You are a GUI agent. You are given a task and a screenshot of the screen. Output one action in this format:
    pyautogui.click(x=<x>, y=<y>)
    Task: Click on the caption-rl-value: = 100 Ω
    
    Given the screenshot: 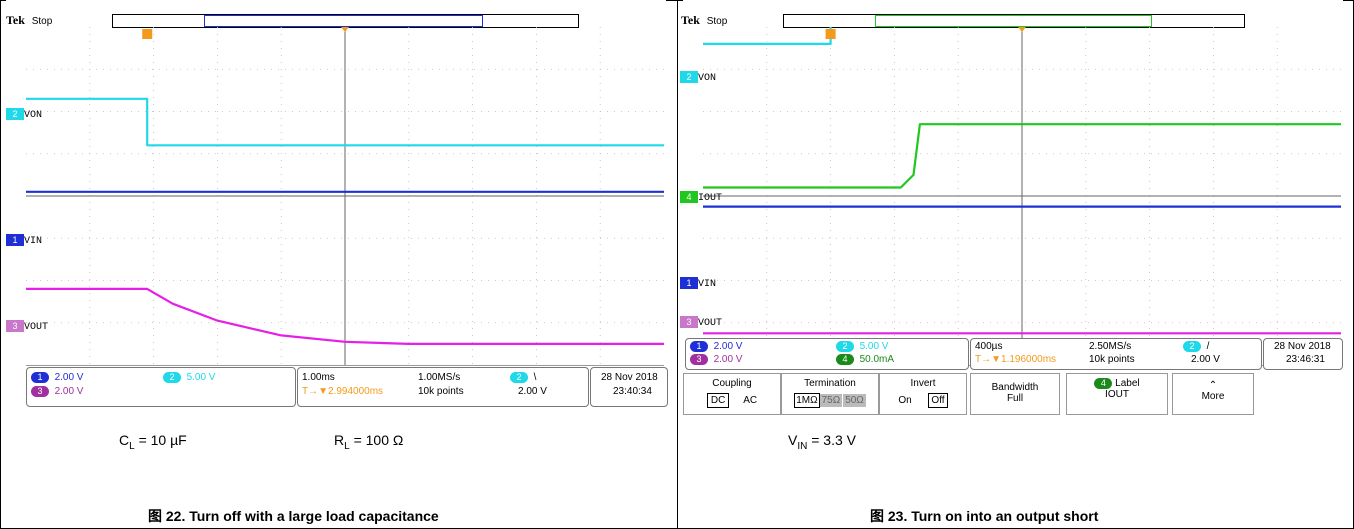 What is the action you would take?
    pyautogui.click(x=376, y=440)
    